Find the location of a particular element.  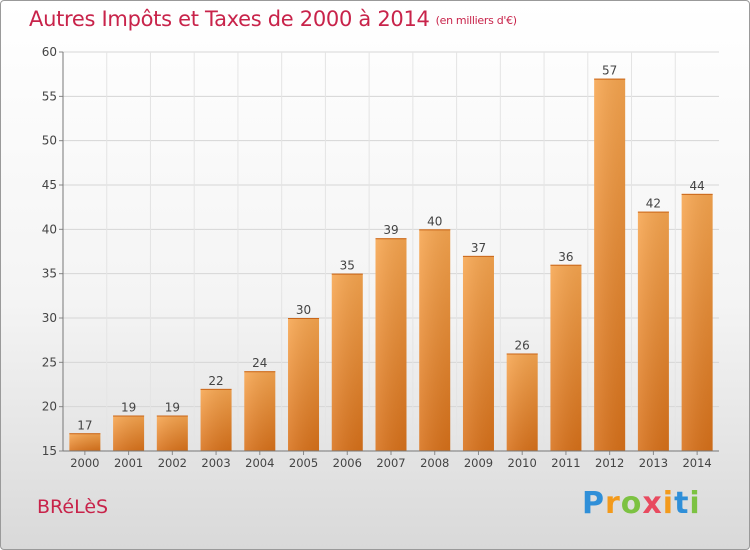

y-tick-label: 40 is located at coordinates (49, 229).